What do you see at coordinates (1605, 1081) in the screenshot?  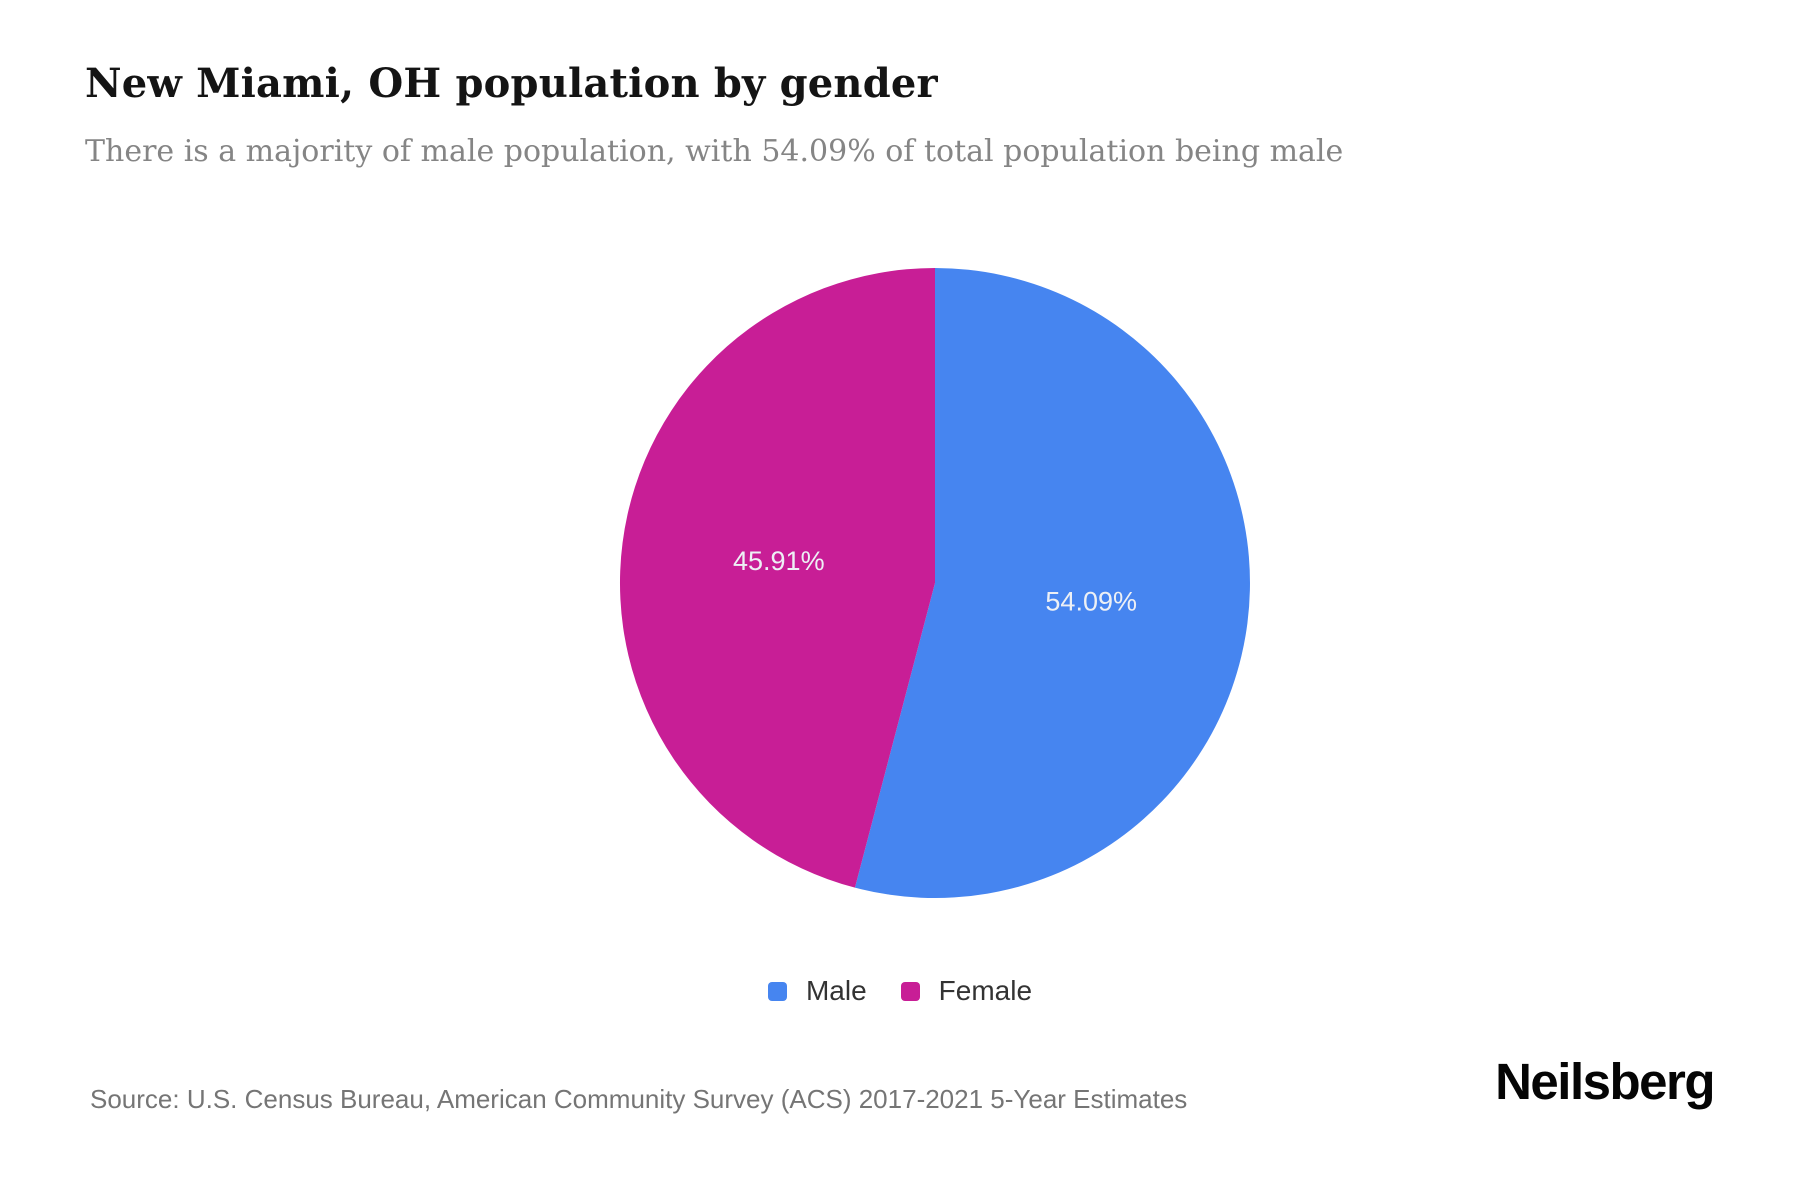 I see `brand-logo: Neilsberg` at bounding box center [1605, 1081].